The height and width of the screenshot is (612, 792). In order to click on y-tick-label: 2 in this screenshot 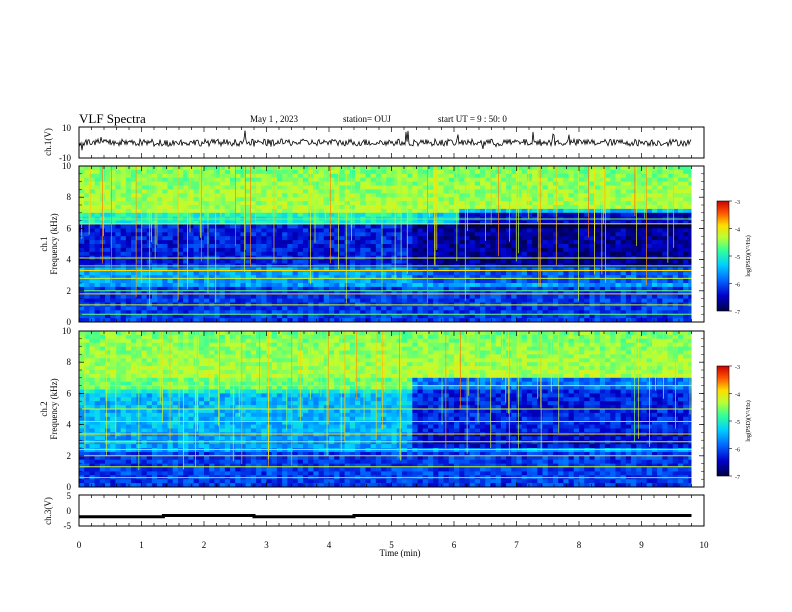, I will do `click(69, 291)`.